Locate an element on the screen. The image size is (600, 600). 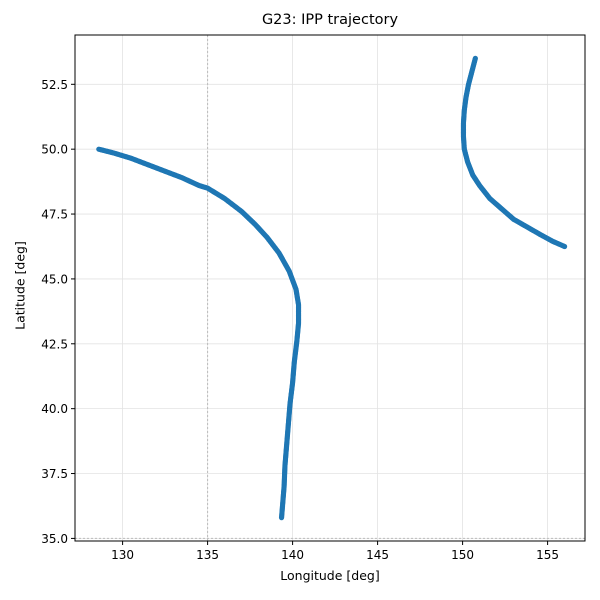
chart-title: G23: IPP trajectory is located at coordinates (330, 20).